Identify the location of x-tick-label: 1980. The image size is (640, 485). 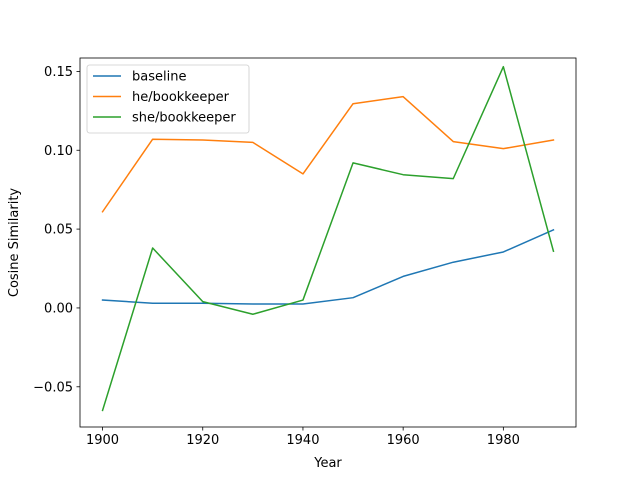
(503, 440).